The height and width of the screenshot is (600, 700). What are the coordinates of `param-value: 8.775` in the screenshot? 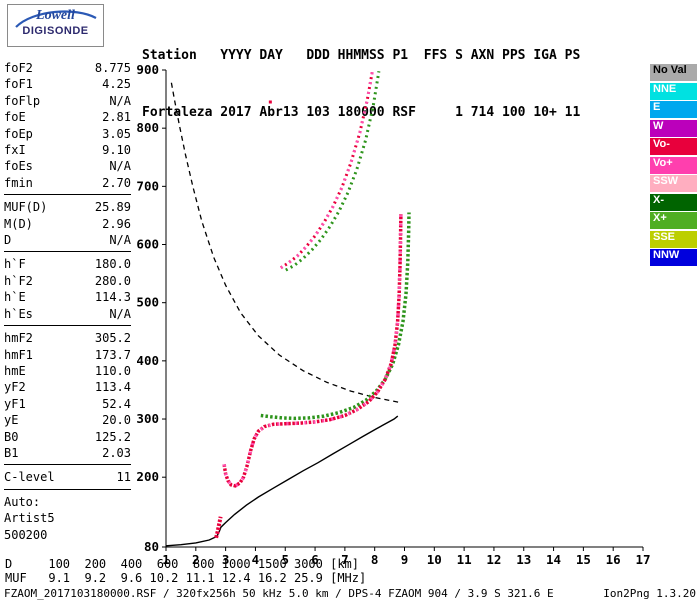 It's located at (112, 68).